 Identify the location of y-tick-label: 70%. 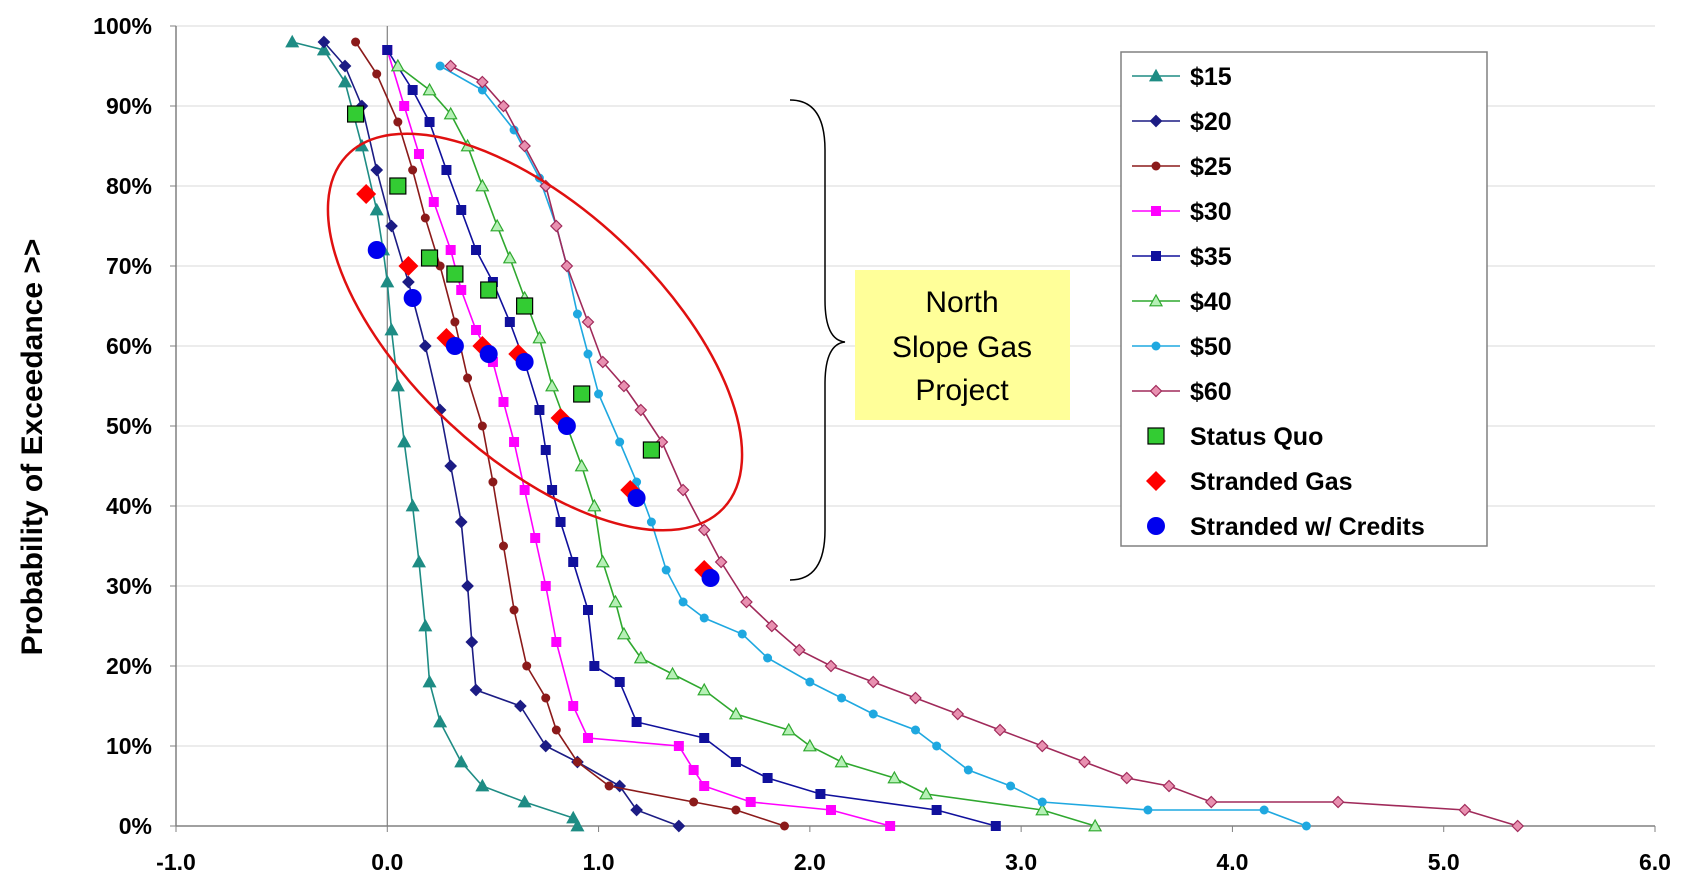
(129, 266).